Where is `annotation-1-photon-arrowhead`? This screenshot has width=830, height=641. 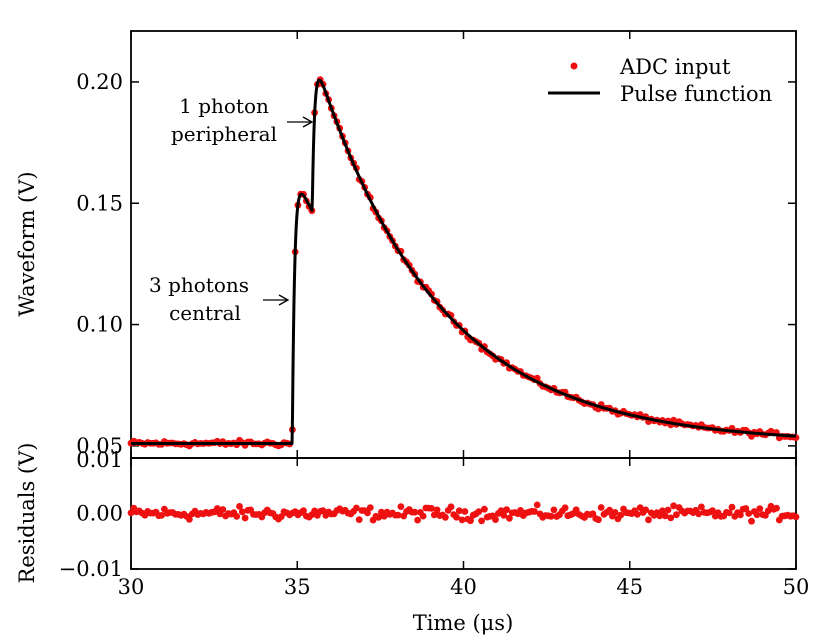 annotation-1-photon-arrowhead is located at coordinates (308, 122).